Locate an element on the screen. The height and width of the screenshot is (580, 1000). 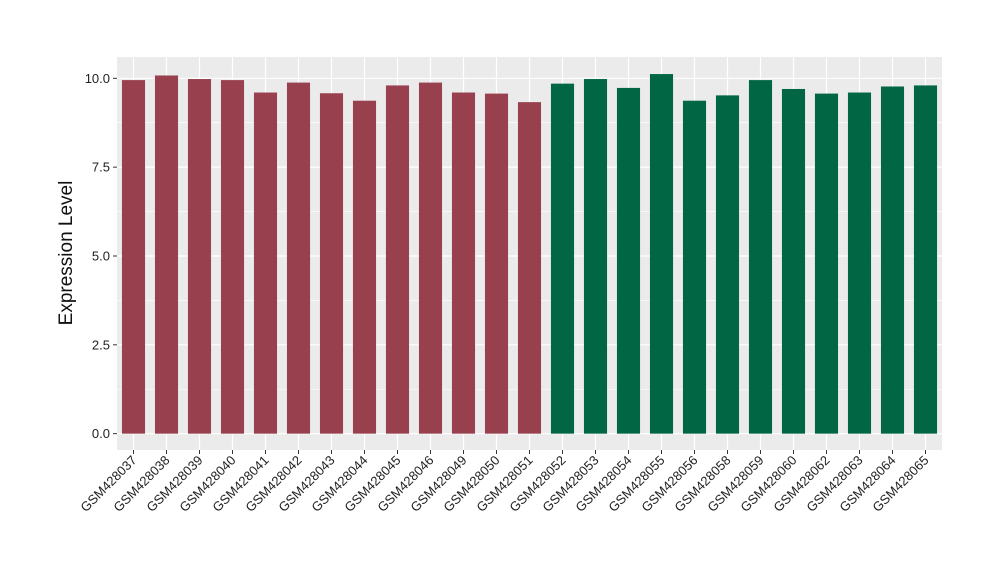
bar-gsm428046 is located at coordinates (430, 258).